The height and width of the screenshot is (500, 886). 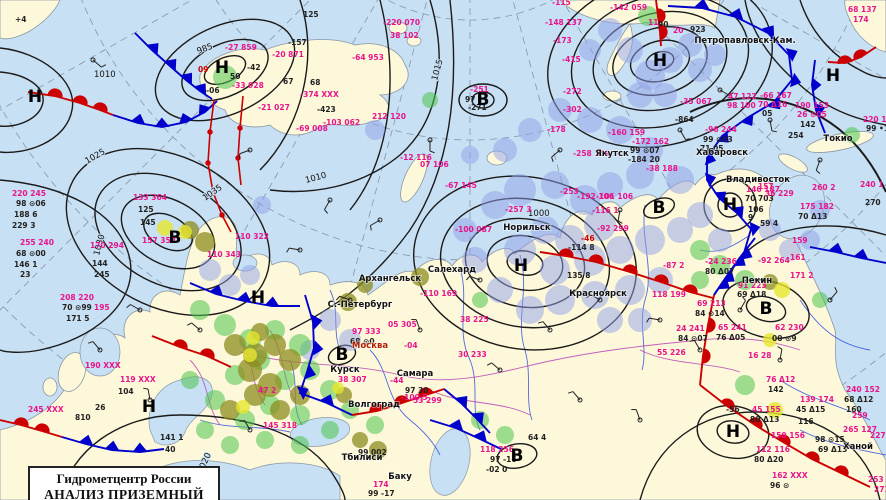 I want to click on station-value: -116 1, so click(x=605, y=210).